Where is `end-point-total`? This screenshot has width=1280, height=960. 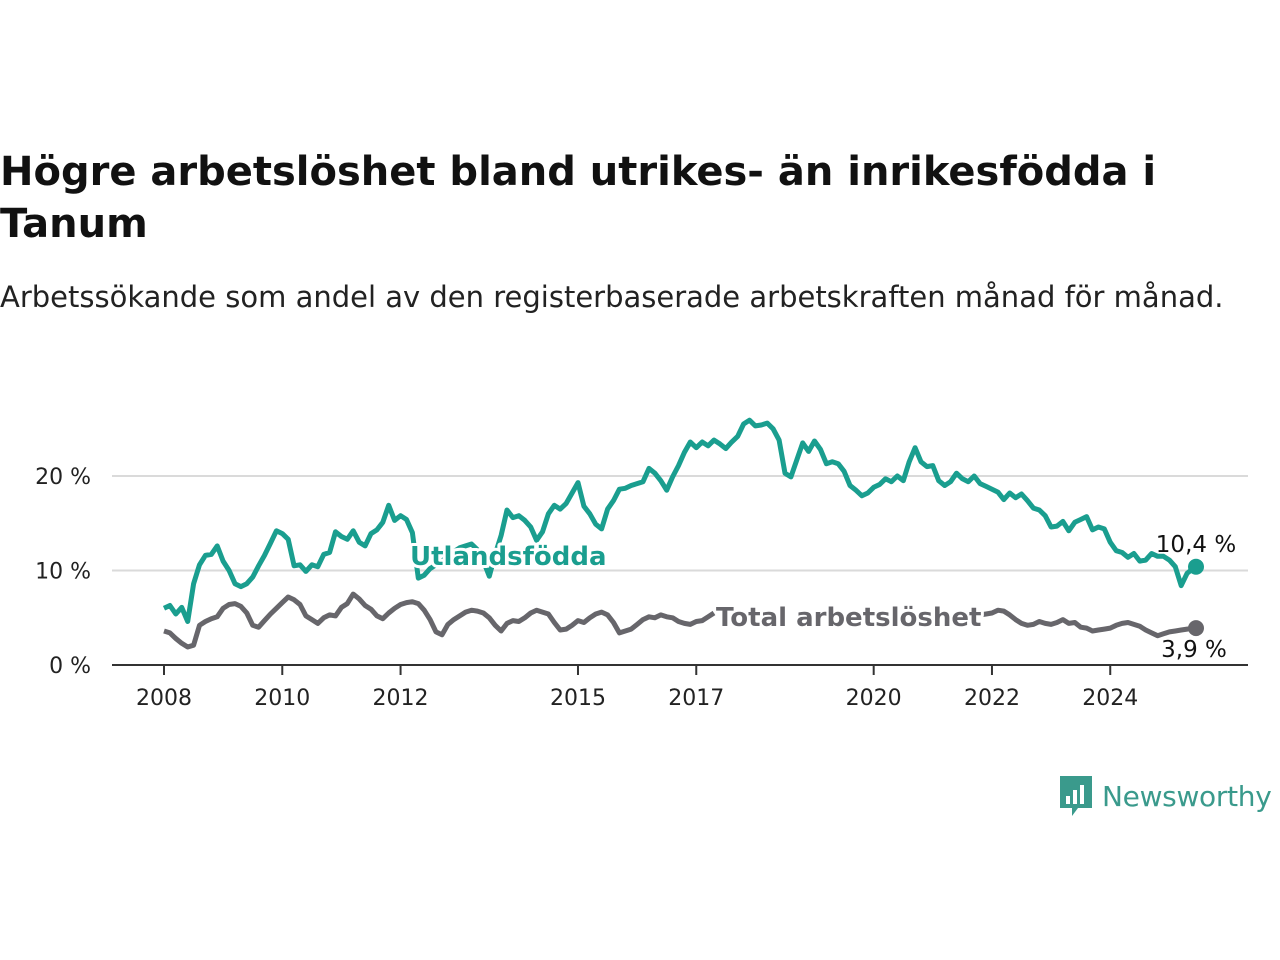
end-point-total is located at coordinates (1196, 628).